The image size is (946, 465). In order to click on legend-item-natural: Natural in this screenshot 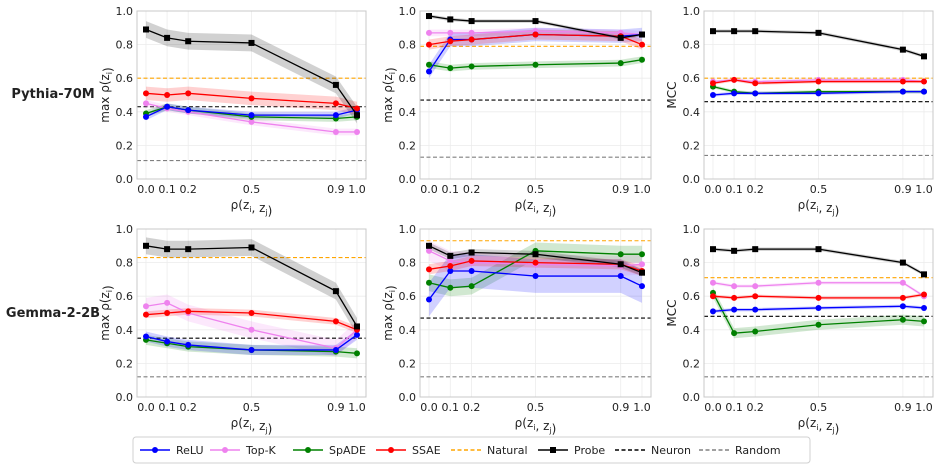, I will do `click(489, 450)`.